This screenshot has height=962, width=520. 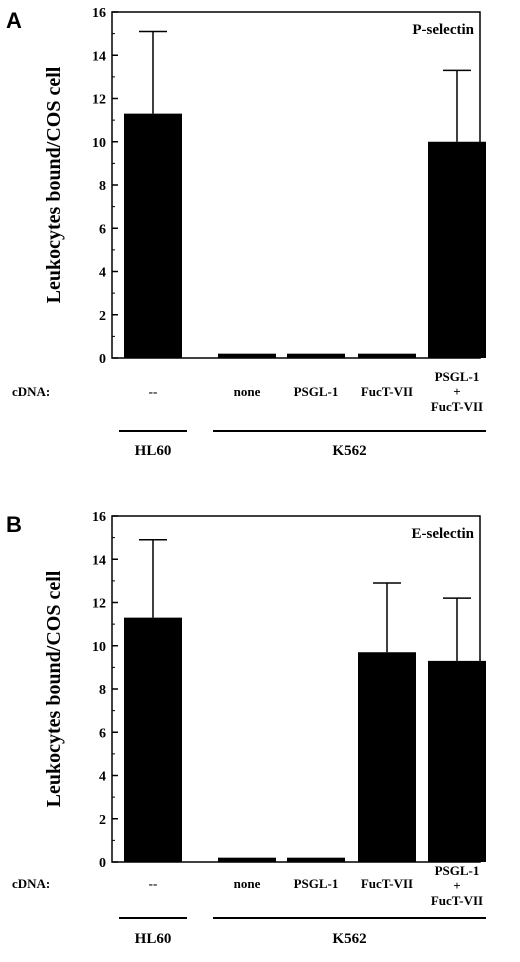 What do you see at coordinates (14, 20) in the screenshot?
I see `panel-letter: A` at bounding box center [14, 20].